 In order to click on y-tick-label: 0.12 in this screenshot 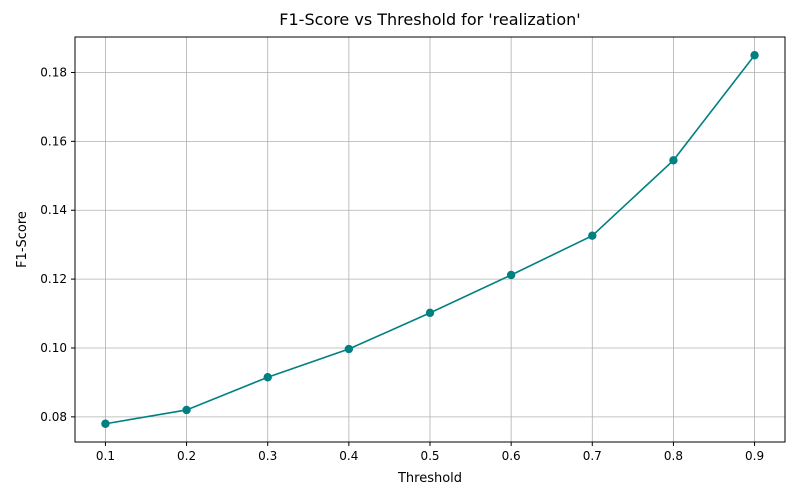, I will do `click(53, 279)`.